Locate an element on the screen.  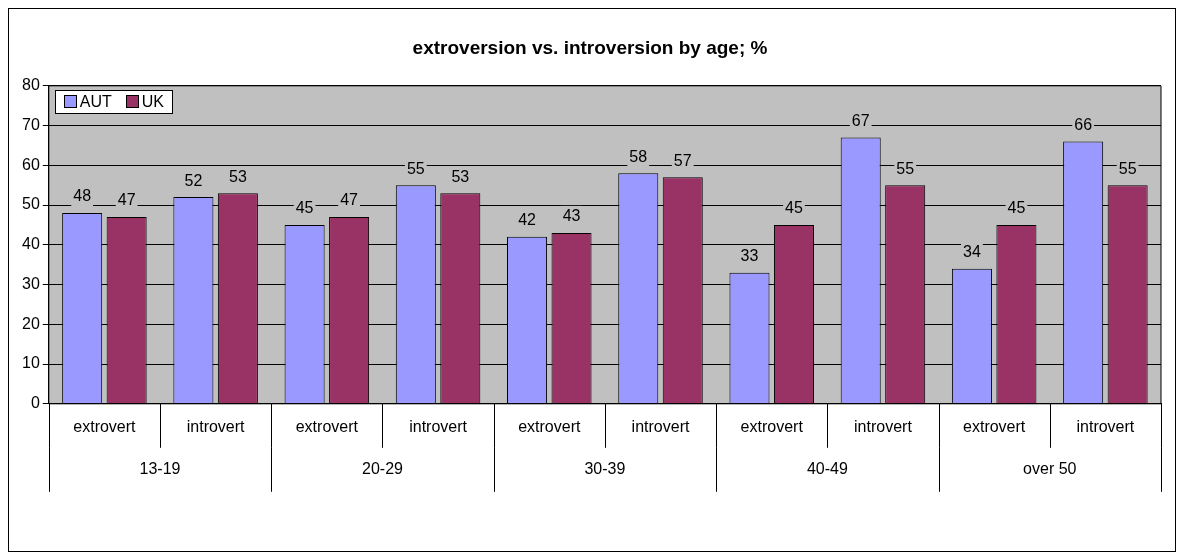
text: 20-29 is located at coordinates (383, 469).